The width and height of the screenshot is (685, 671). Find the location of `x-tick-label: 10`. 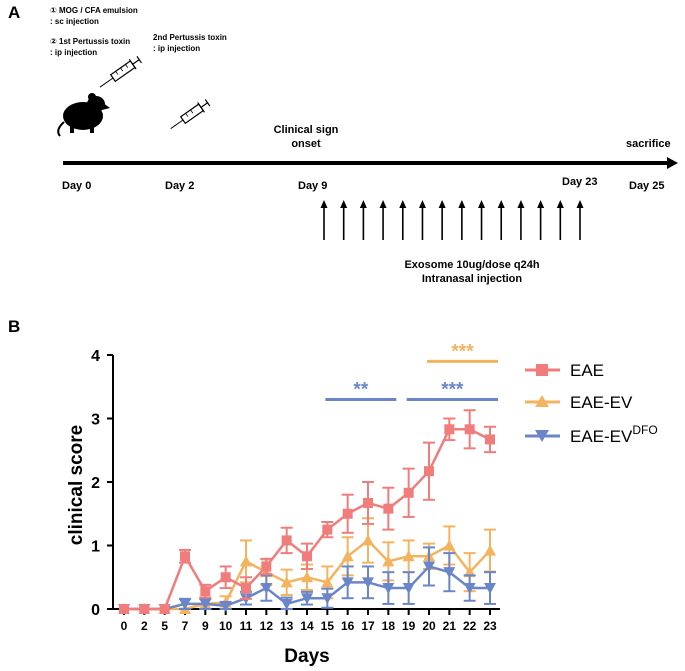

x-tick-label: 10 is located at coordinates (226, 626).